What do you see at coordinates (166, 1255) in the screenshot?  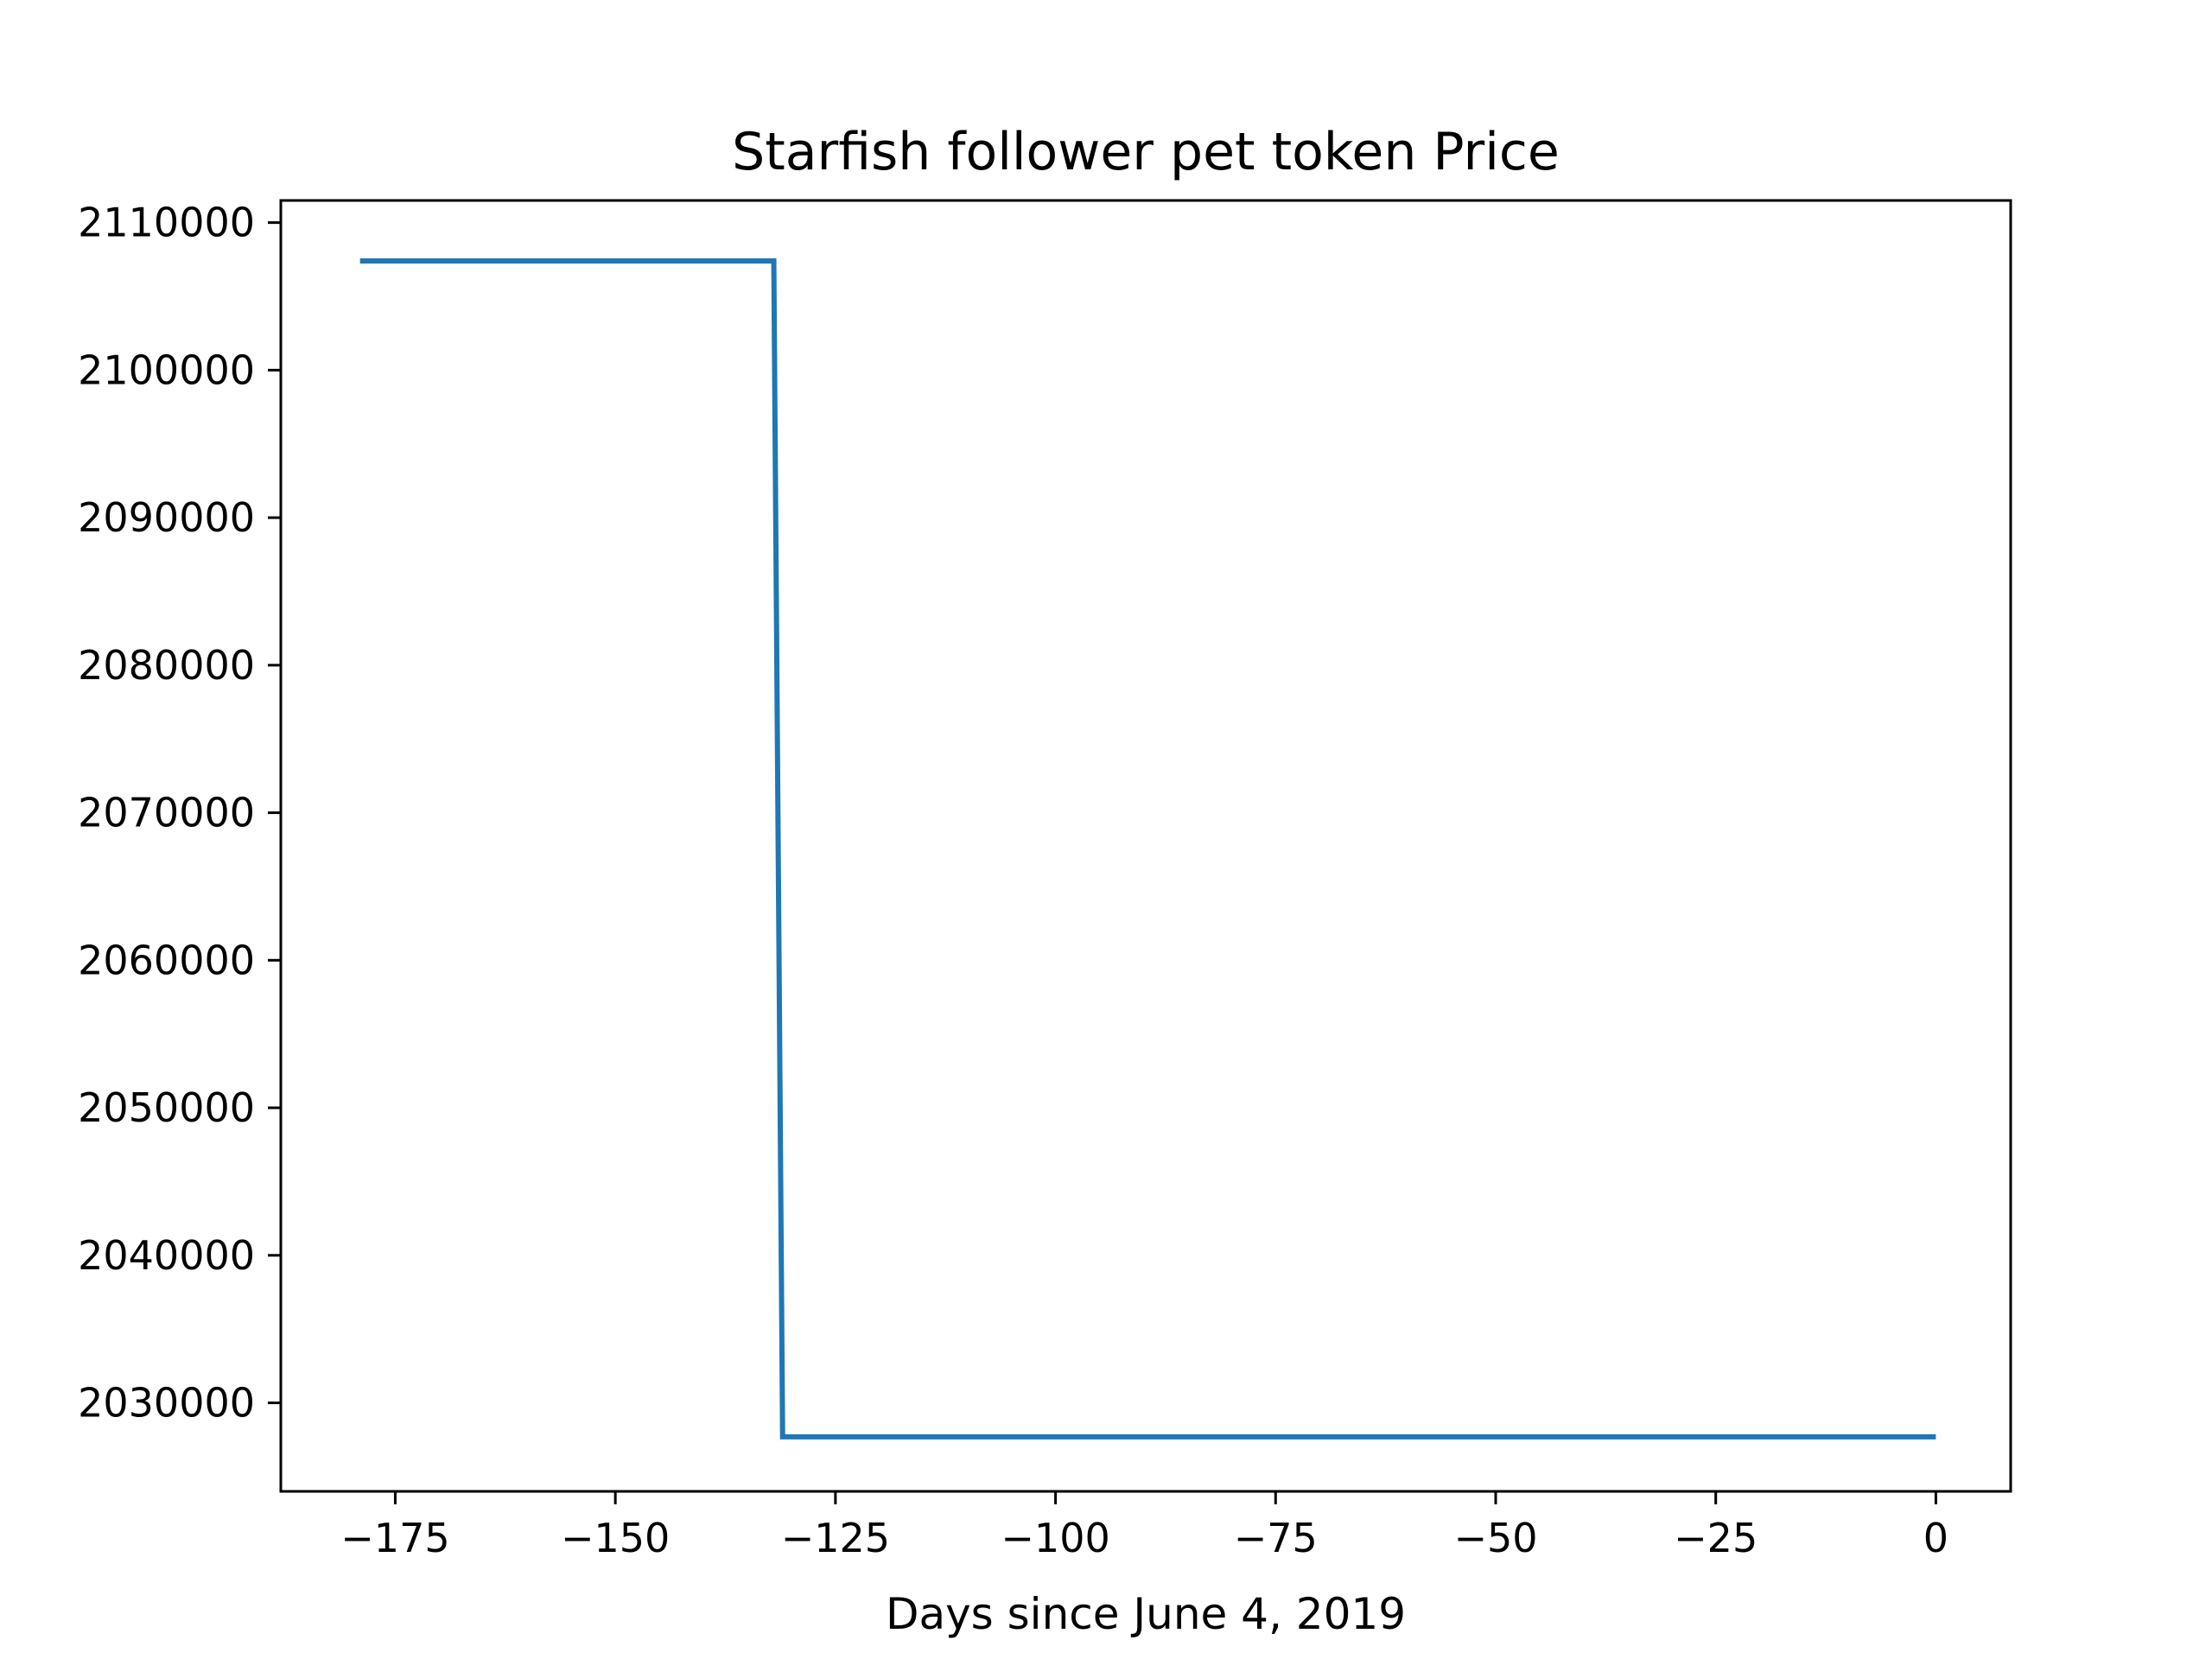 I see `y-tick-label: 2040000` at bounding box center [166, 1255].